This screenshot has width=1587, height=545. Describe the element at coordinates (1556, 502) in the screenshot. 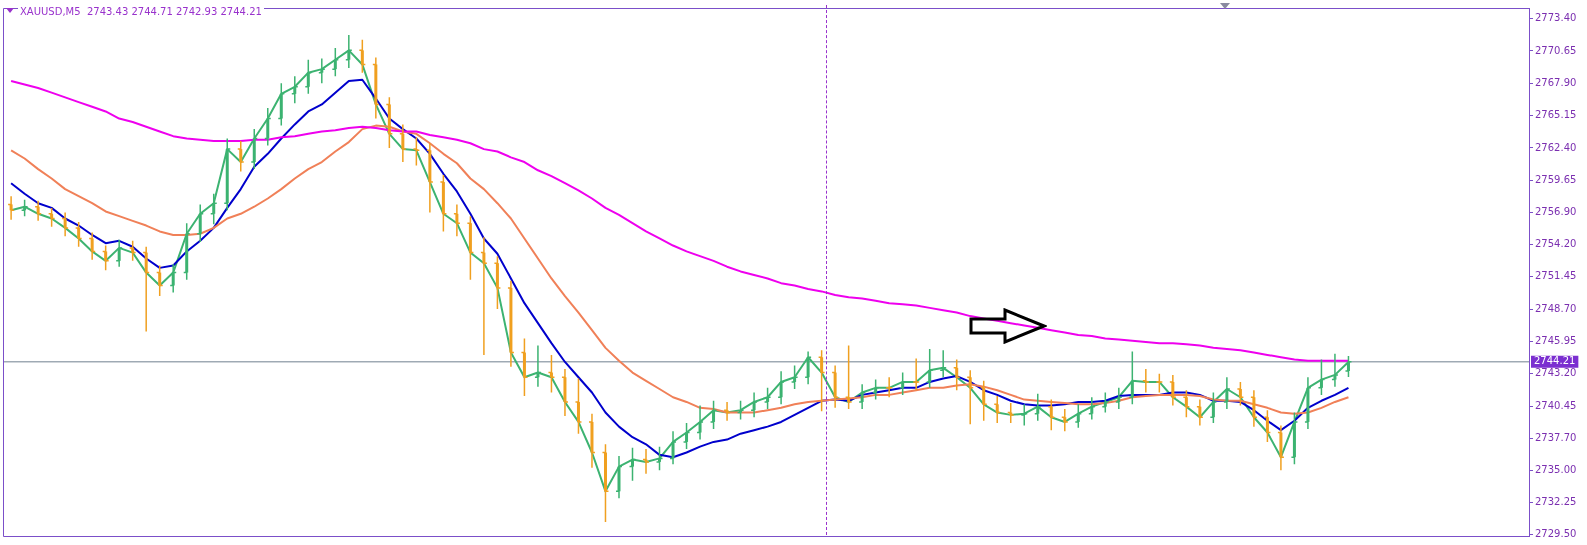

I see `y-tick-label: 2732.25` at that location.